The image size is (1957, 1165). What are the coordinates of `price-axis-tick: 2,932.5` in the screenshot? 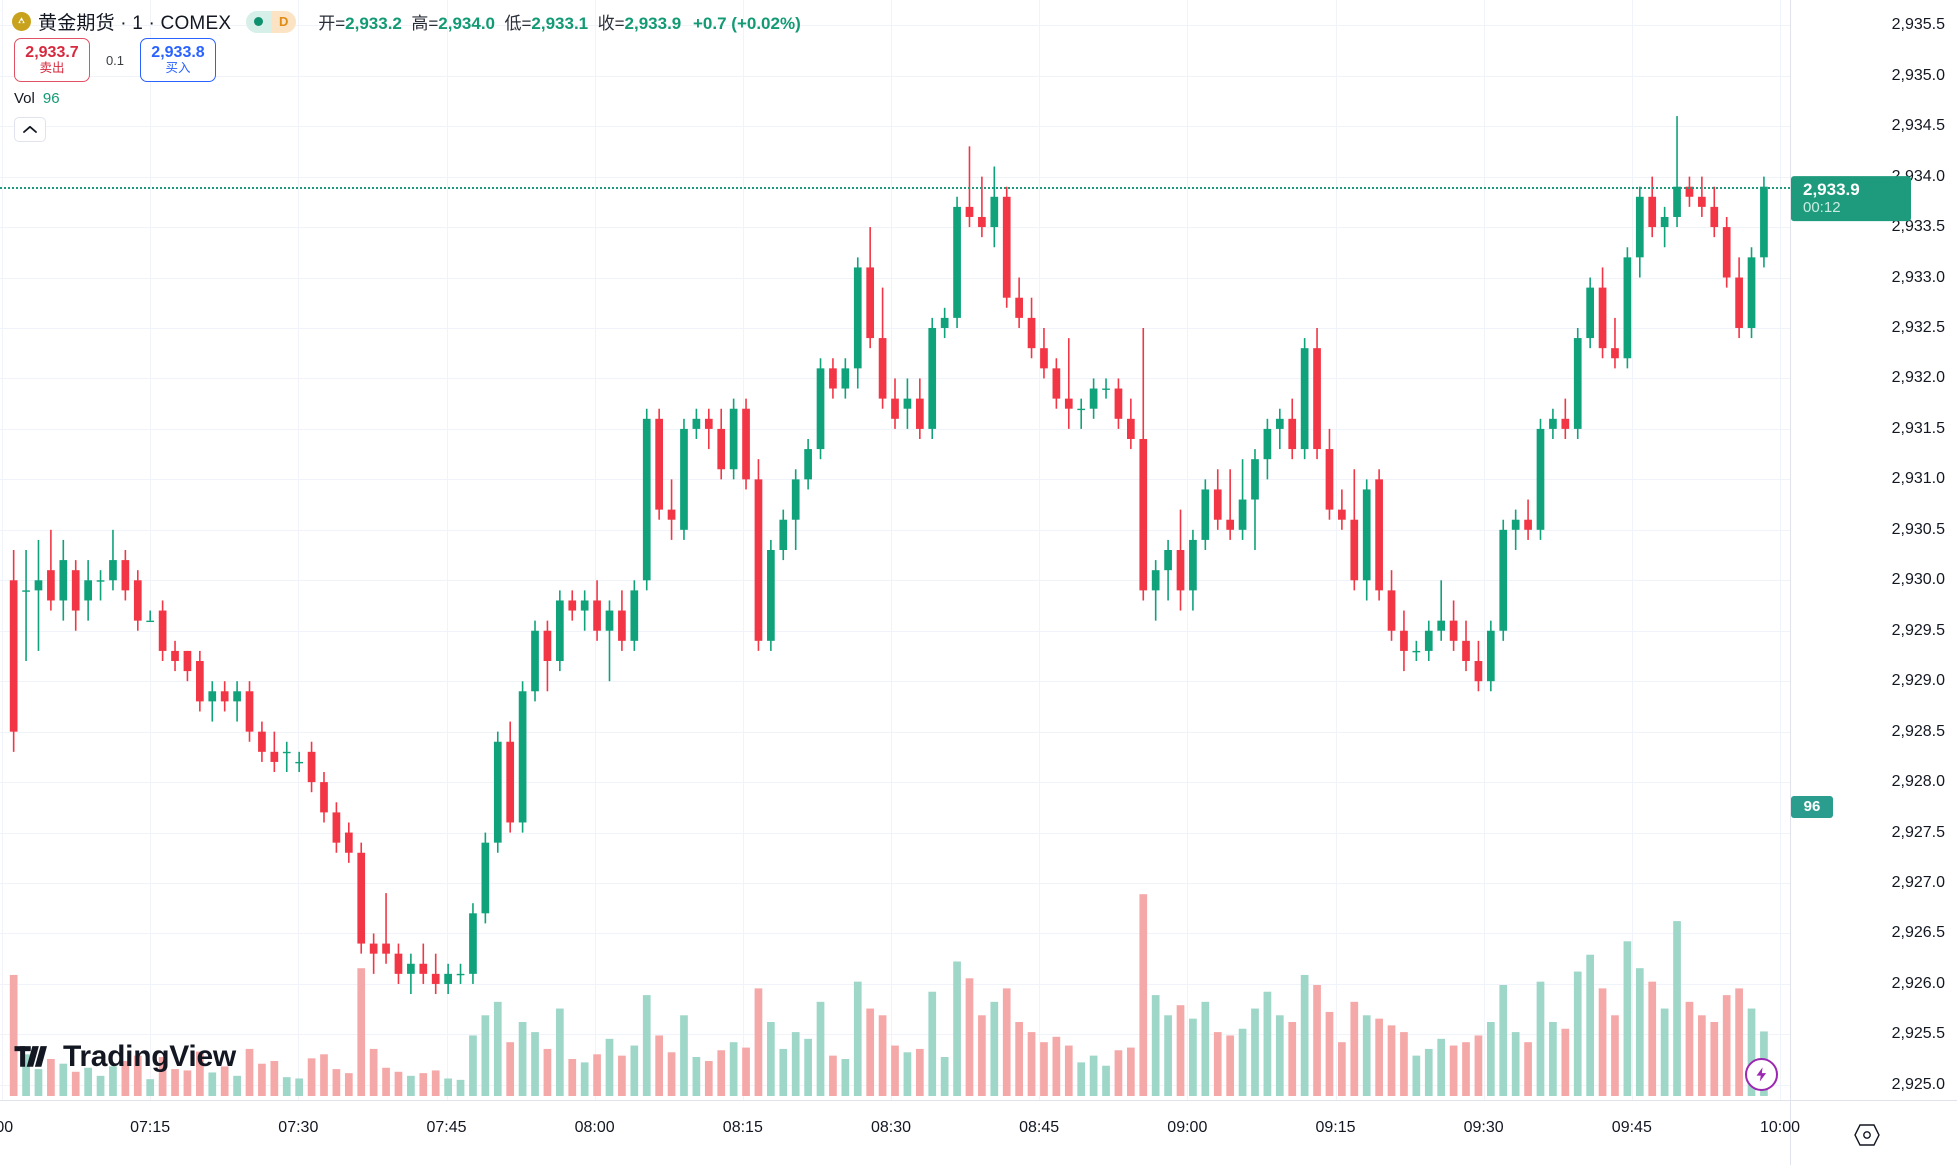 It's located at (1918, 327).